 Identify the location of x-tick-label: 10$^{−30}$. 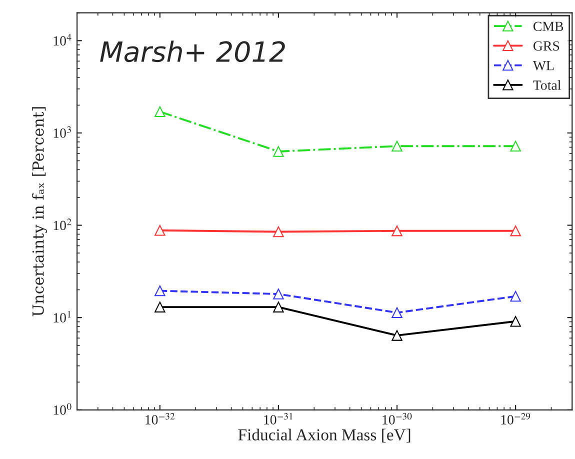
(397, 418).